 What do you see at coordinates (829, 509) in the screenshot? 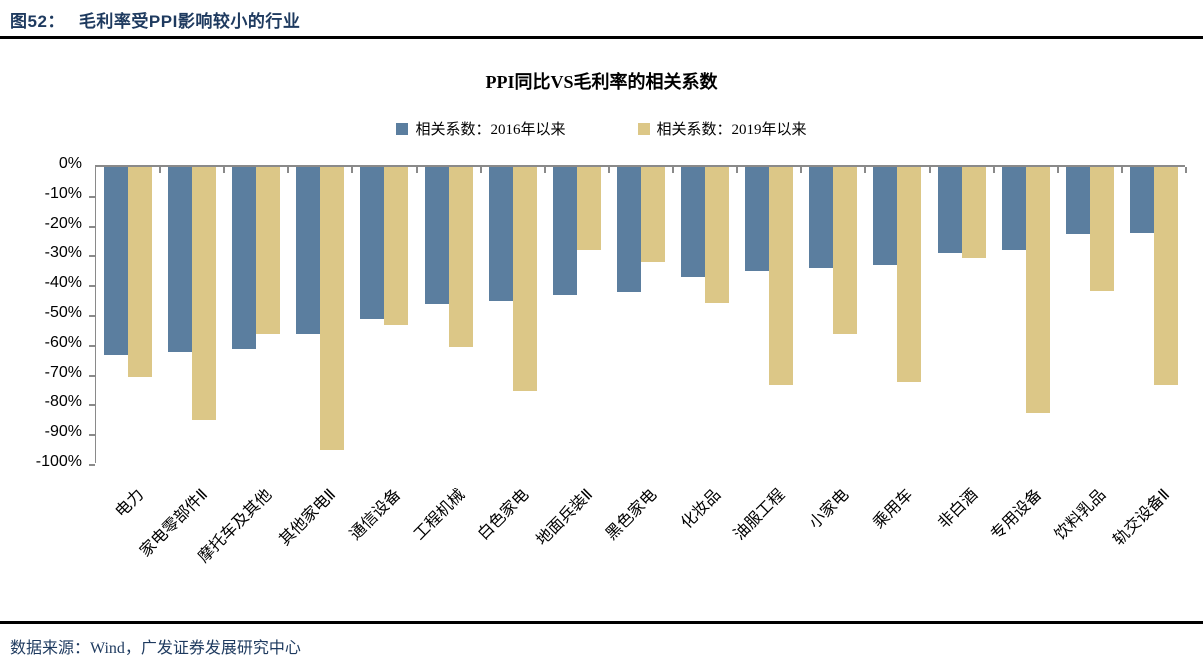
I see `x-category-label: 小家电` at bounding box center [829, 509].